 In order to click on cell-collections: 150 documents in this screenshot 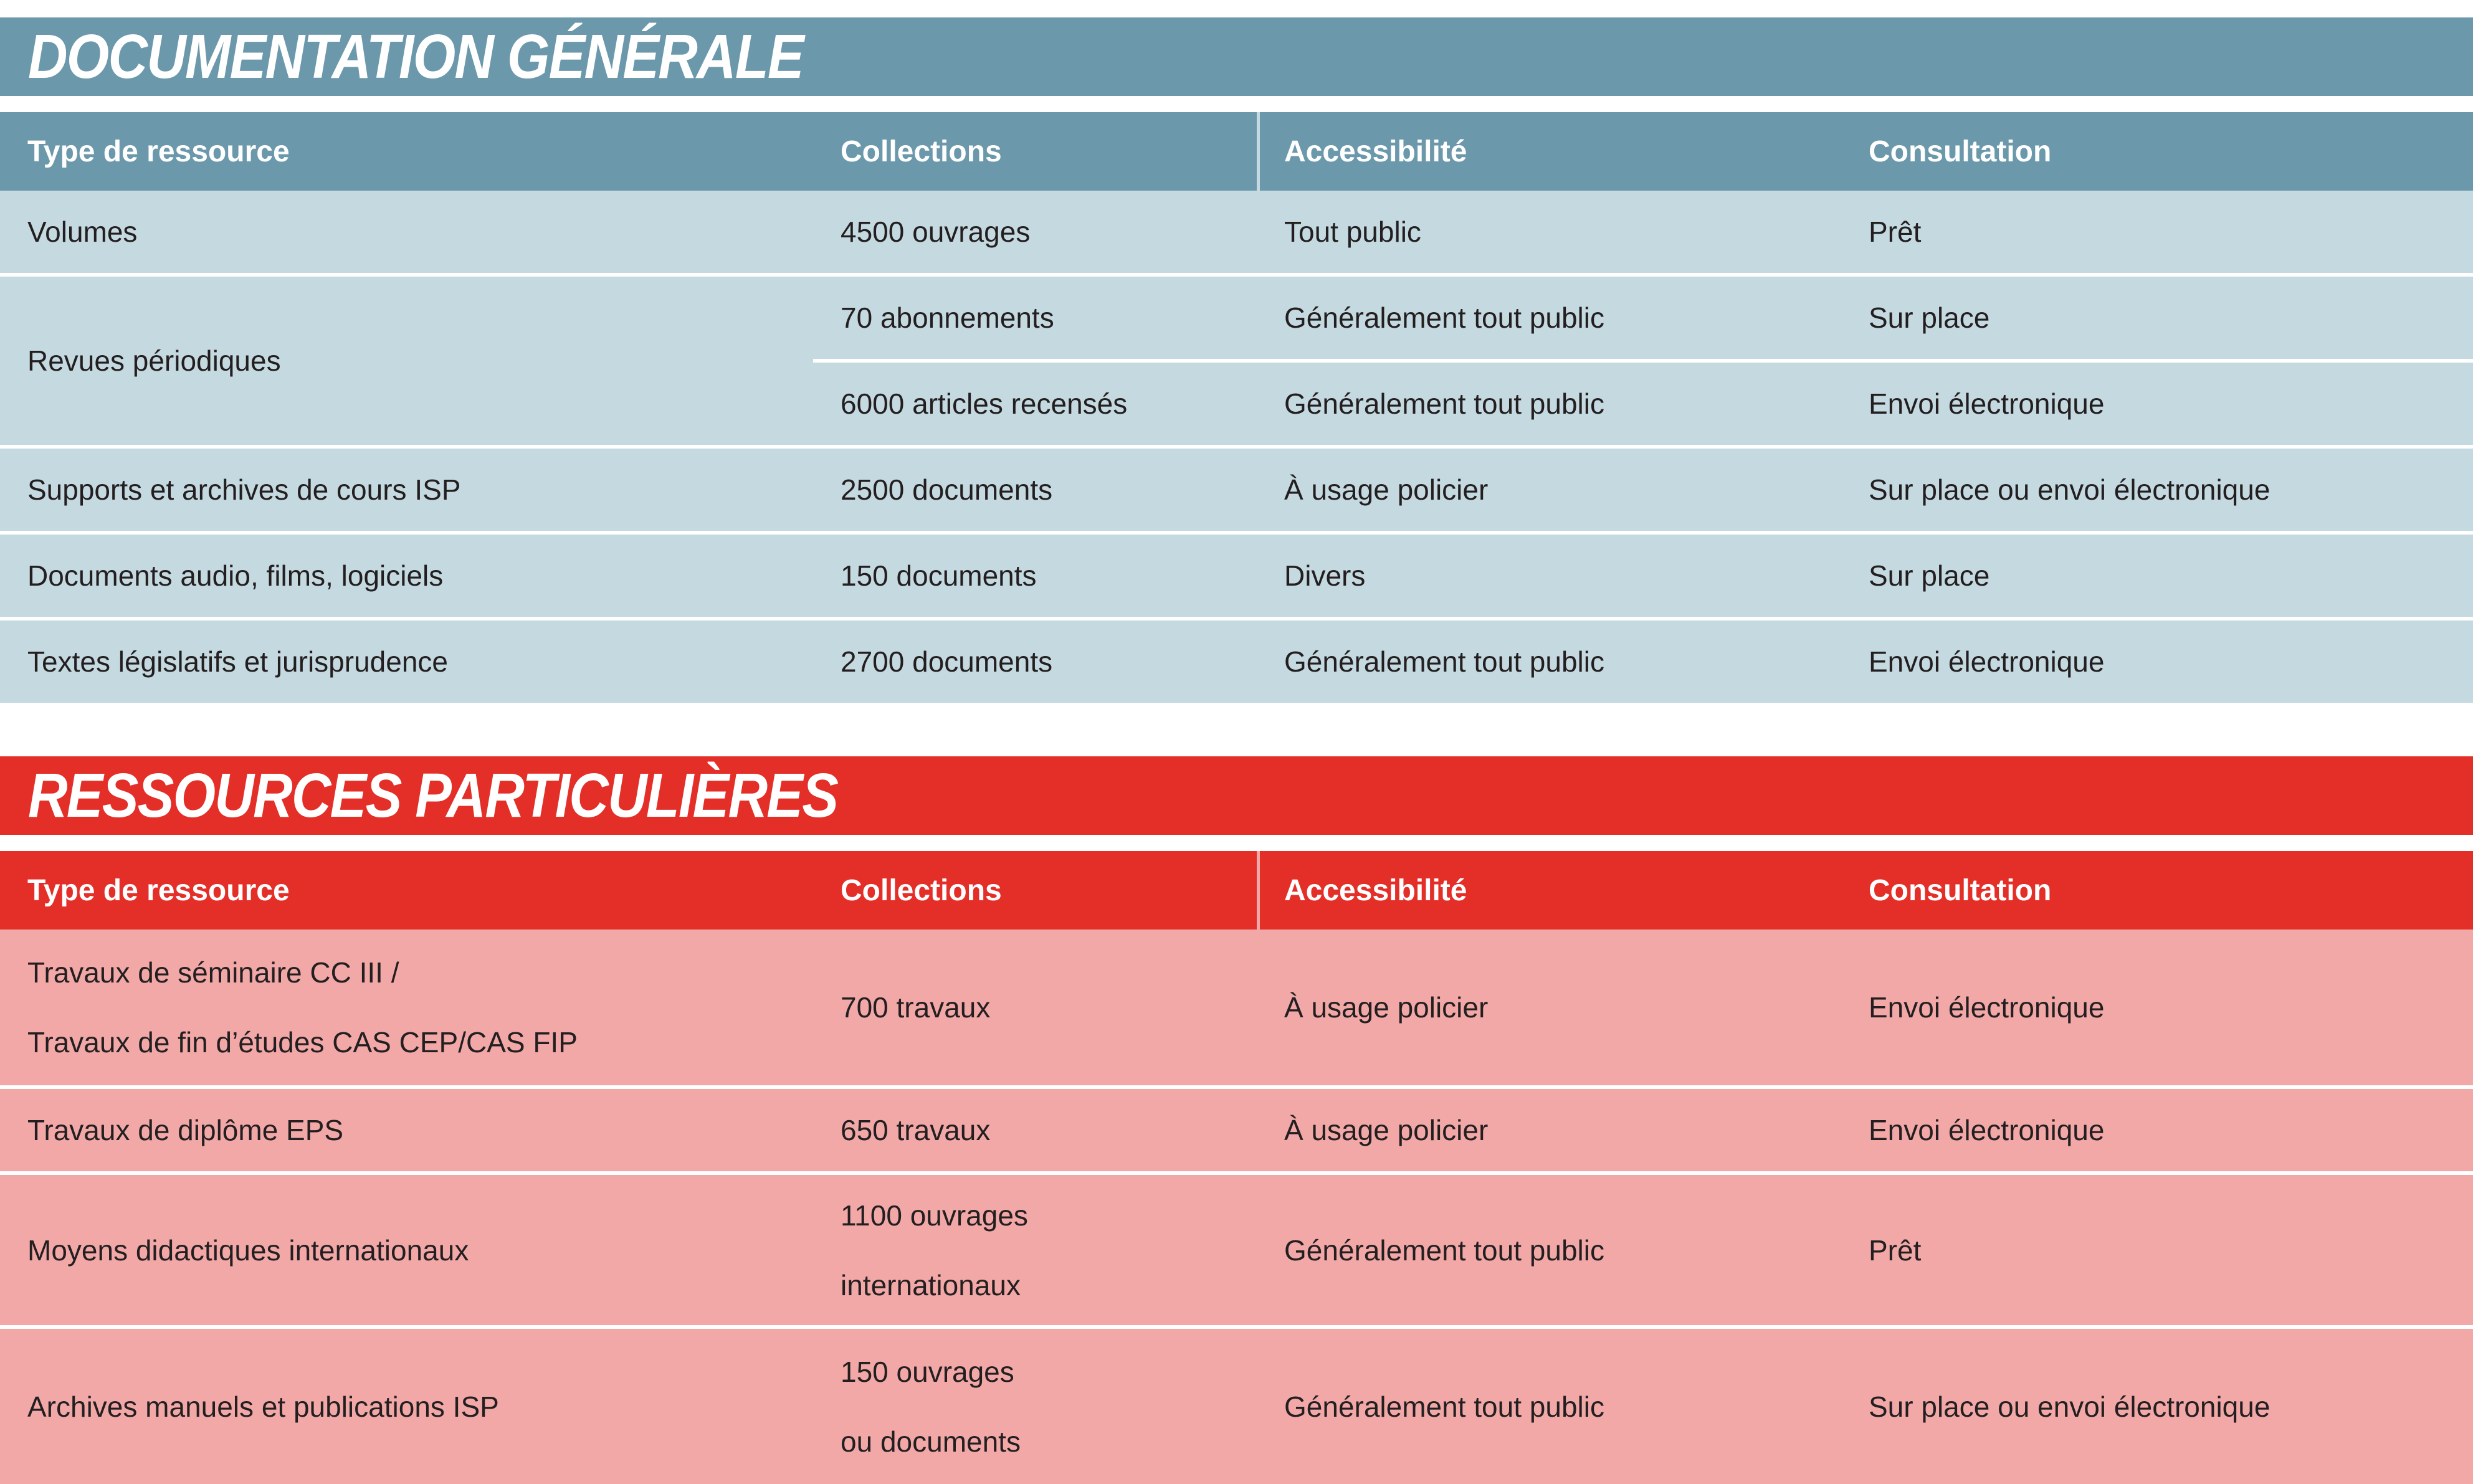, I will do `click(939, 575)`.